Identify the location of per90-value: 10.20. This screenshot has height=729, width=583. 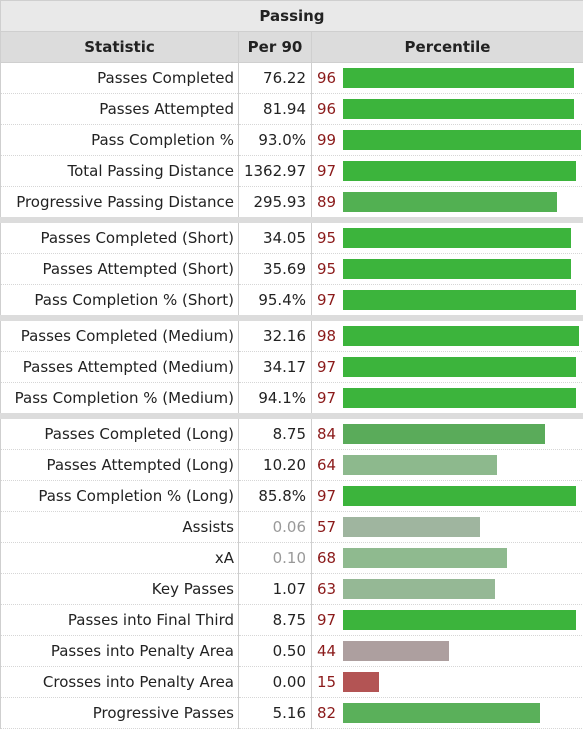
(275, 465).